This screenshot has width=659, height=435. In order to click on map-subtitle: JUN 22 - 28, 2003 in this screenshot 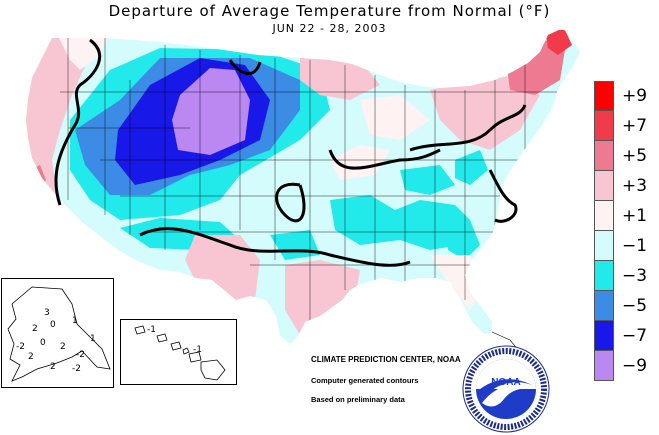, I will do `click(329, 28)`.